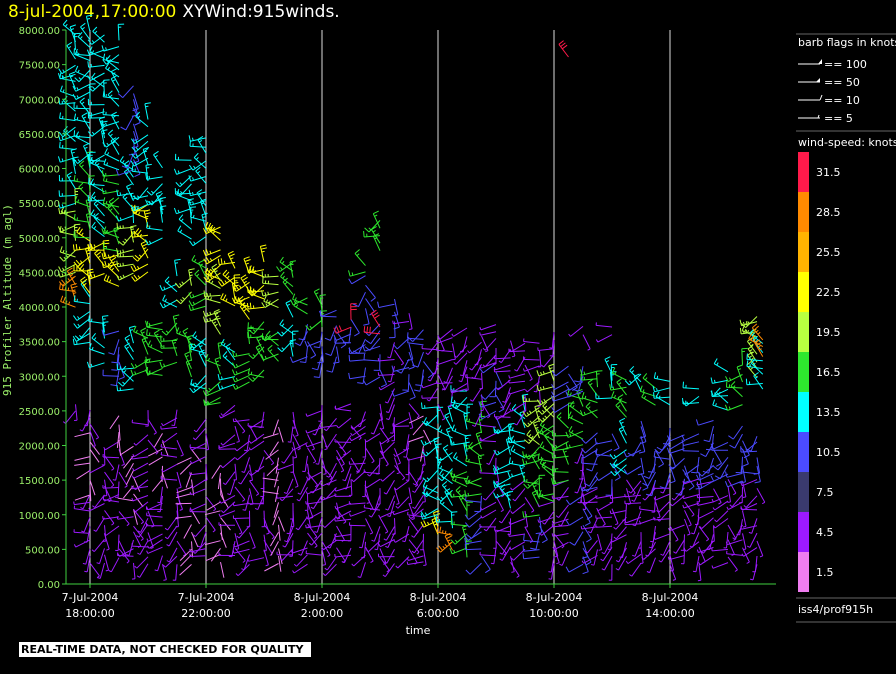 Image resolution: width=896 pixels, height=674 pixels. Describe the element at coordinates (829, 100) in the screenshot. I see `barb-legend-item: == 10` at that location.